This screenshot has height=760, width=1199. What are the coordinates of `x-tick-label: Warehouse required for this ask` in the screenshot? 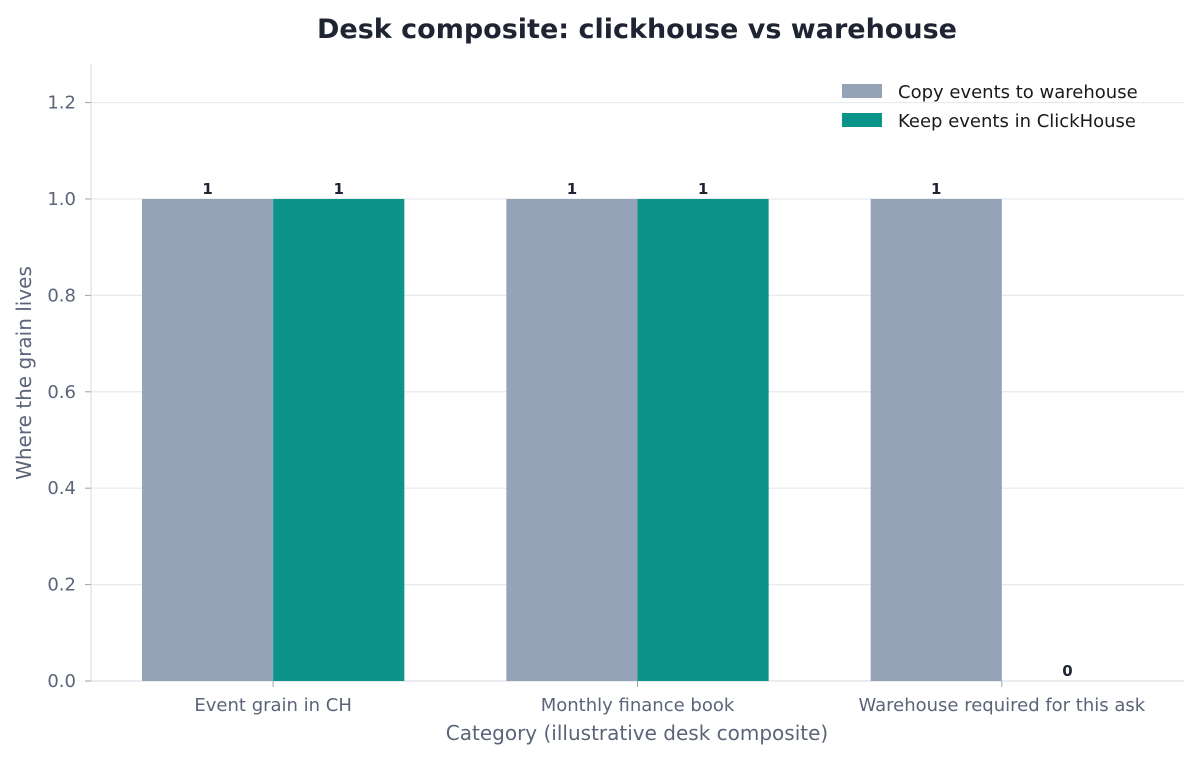 It's located at (1001, 705).